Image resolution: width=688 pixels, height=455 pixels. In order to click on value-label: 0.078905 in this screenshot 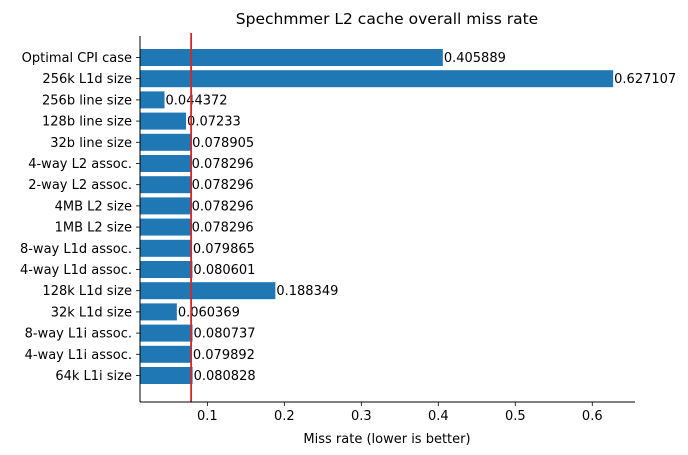, I will do `click(223, 143)`.